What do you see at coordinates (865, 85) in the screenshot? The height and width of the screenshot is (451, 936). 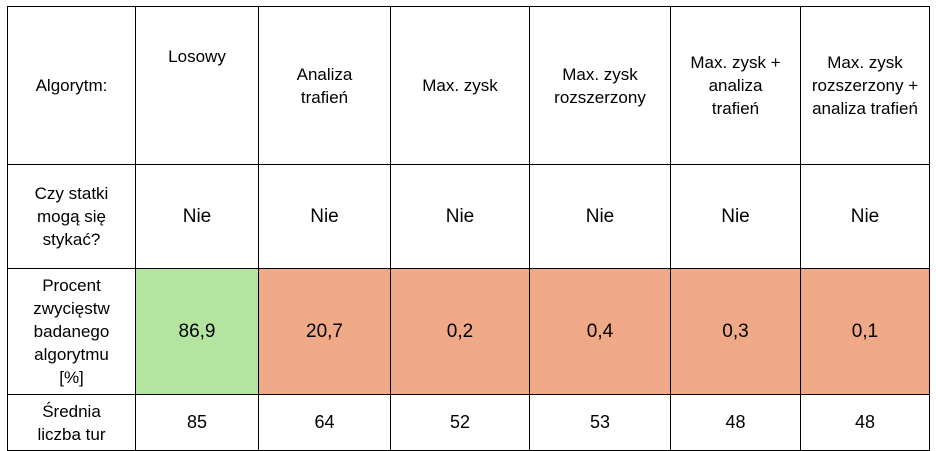 I see `algorithm-header-max-zysk-rozszerzony-analiza: Max. zysk rozszerzony + analiza trafień` at bounding box center [865, 85].